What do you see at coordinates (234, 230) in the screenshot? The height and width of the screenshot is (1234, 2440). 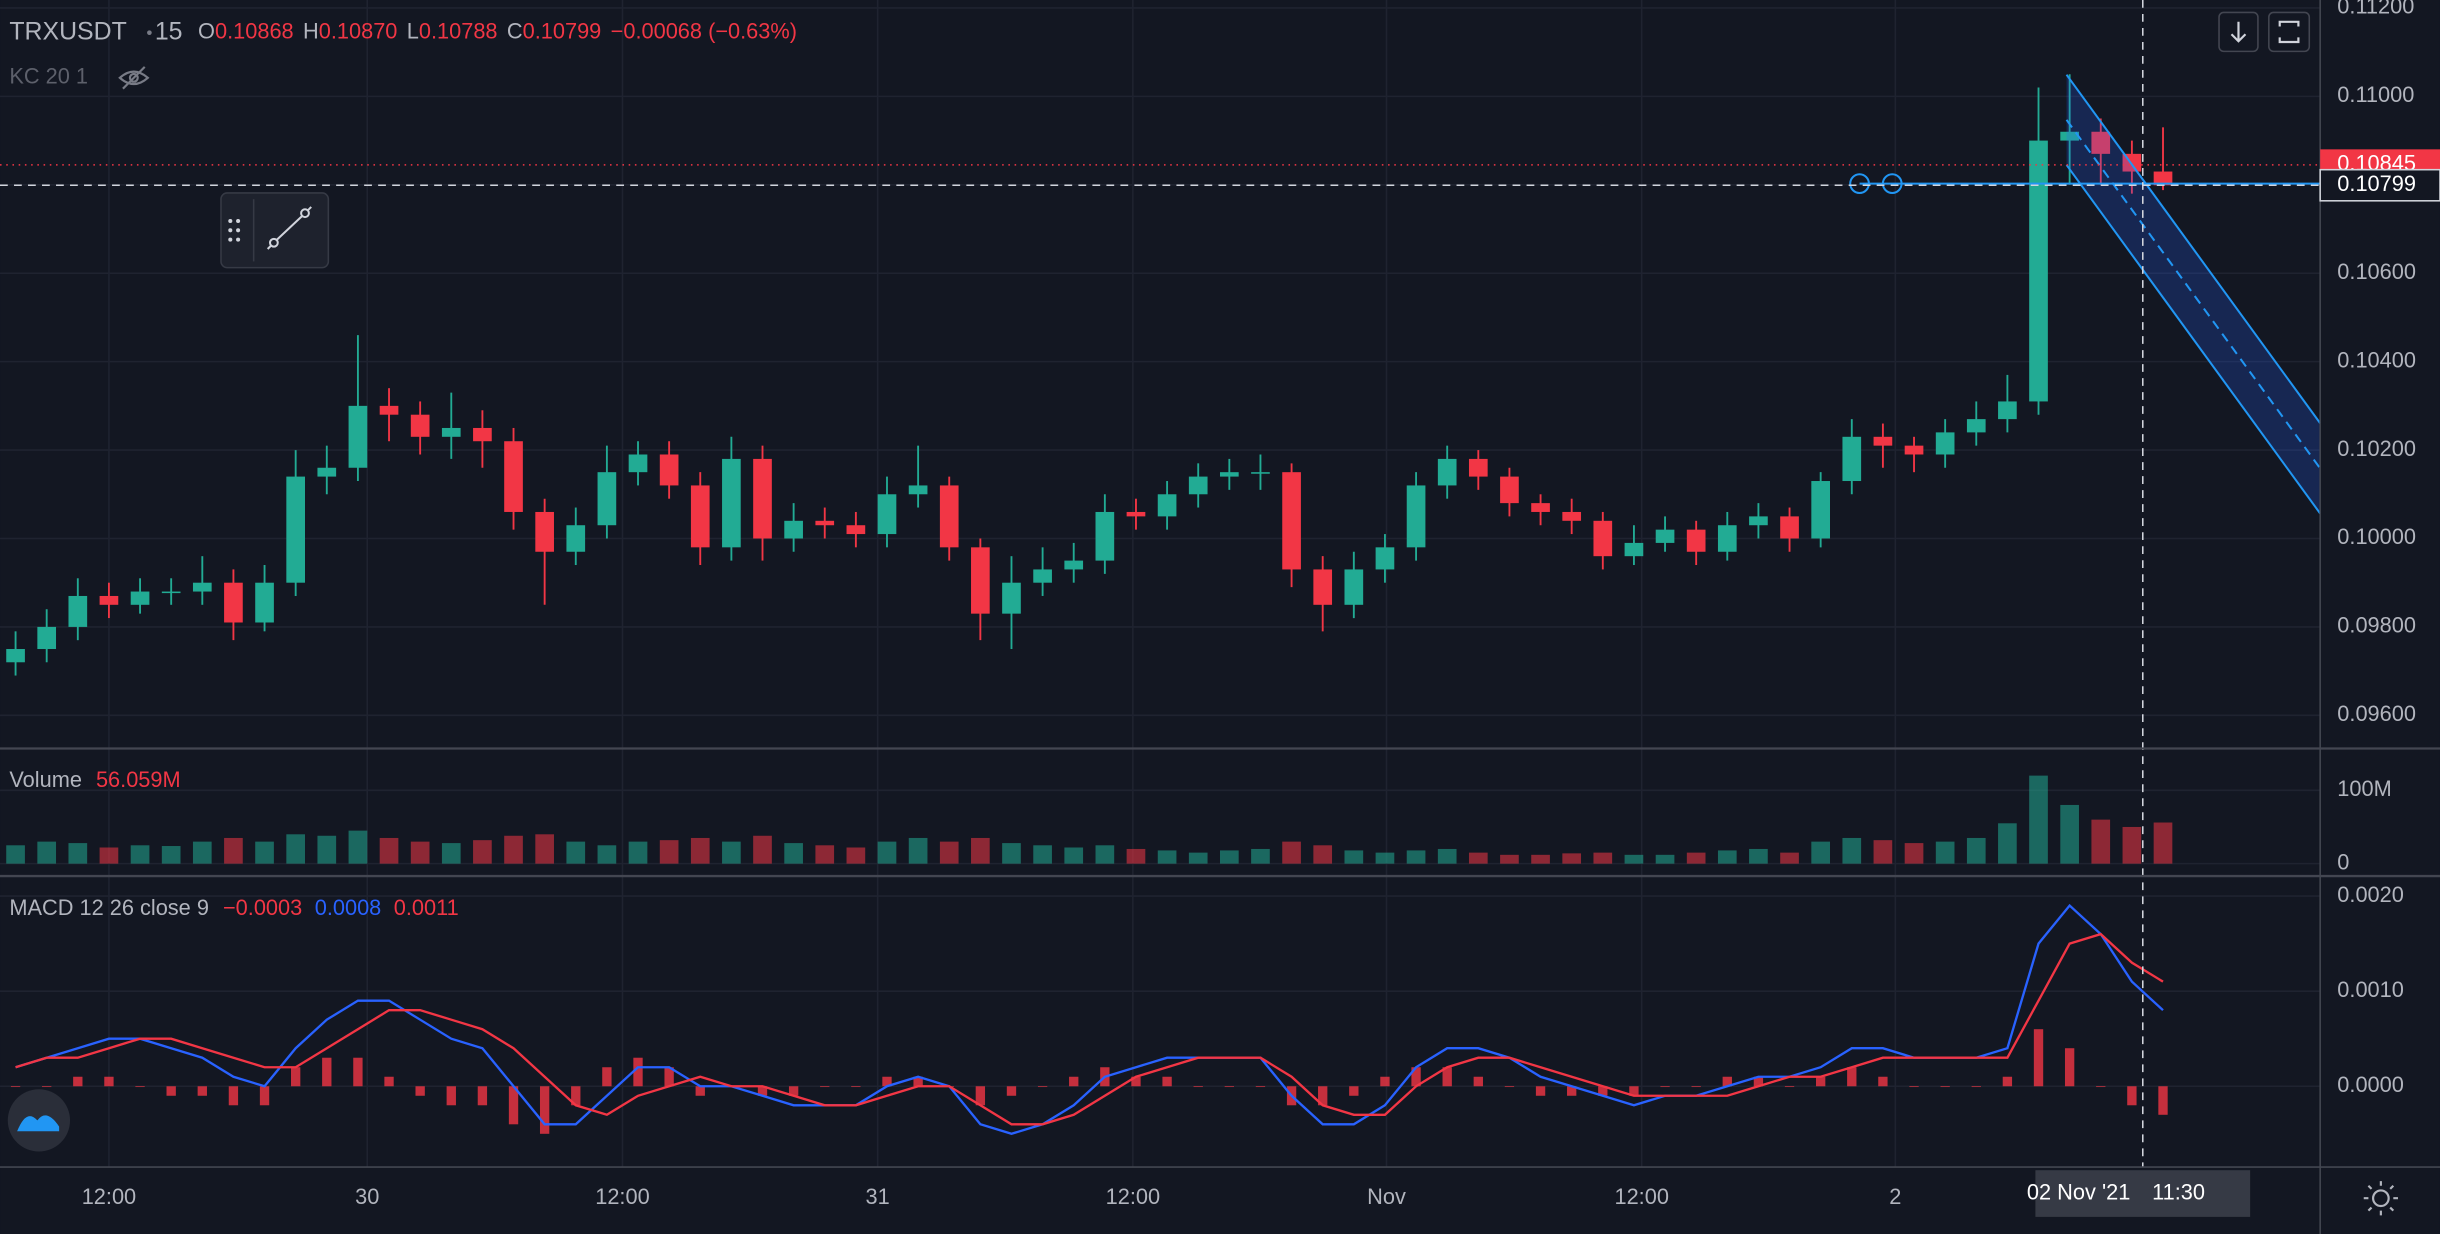 I see `drag-handle` at bounding box center [234, 230].